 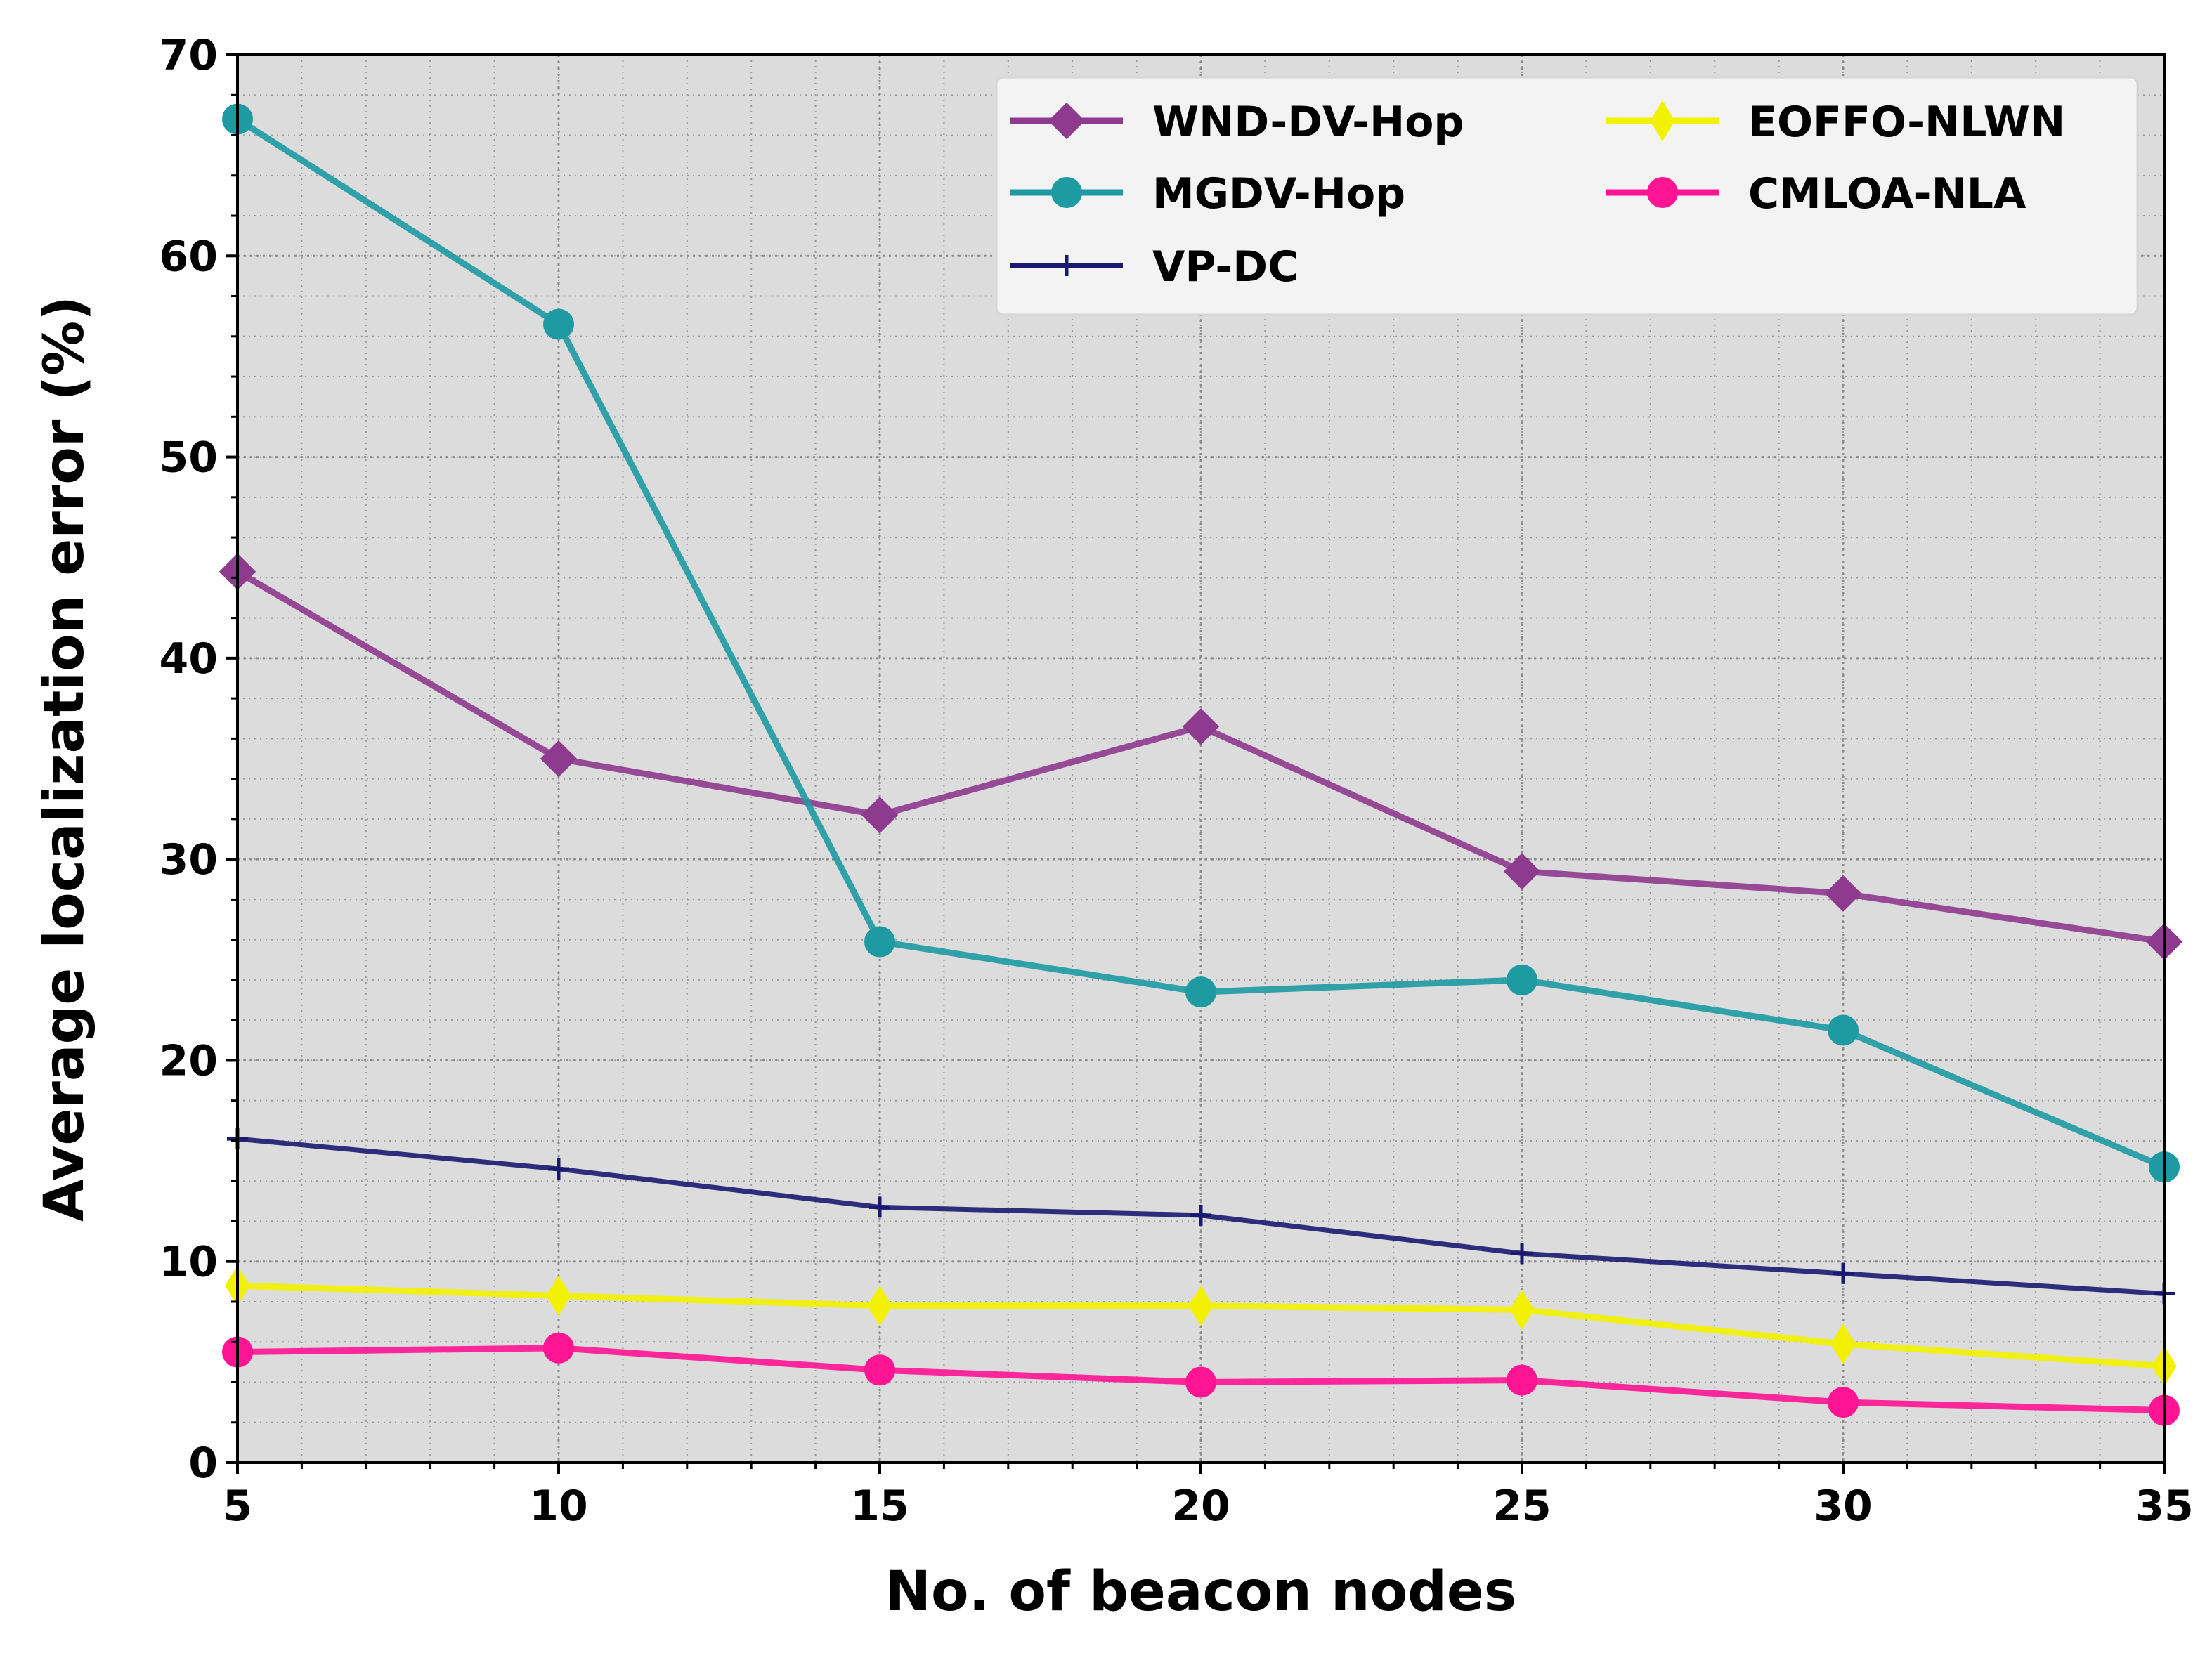 What do you see at coordinates (189, 1262) in the screenshot?
I see `y-tick-label: 10` at bounding box center [189, 1262].